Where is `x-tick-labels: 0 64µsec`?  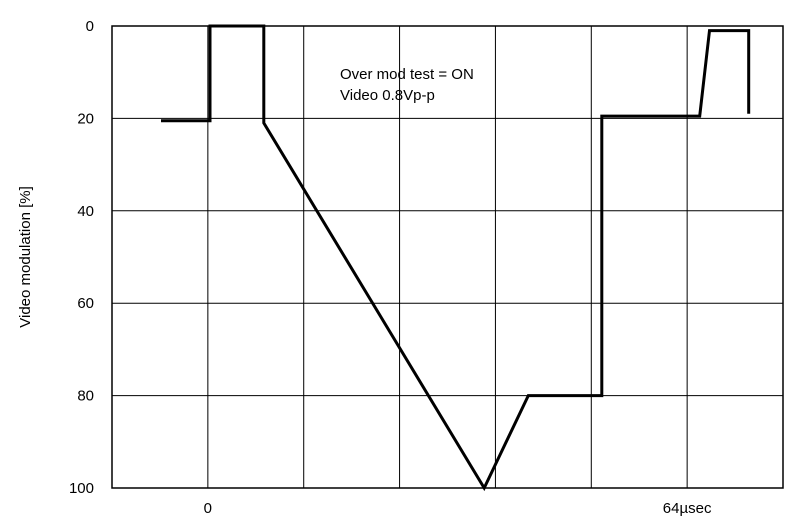
x-tick-labels: 0 64µsec is located at coordinates (458, 508).